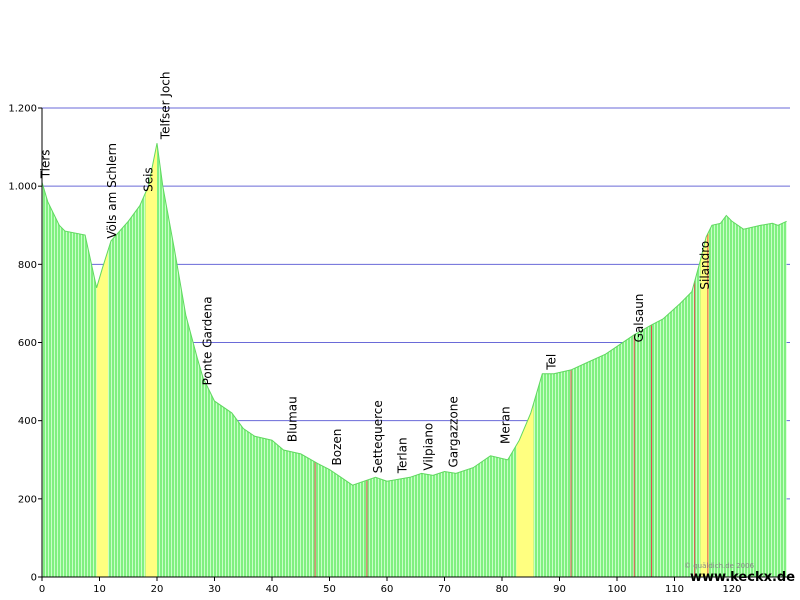  Describe the element at coordinates (214, 589) in the screenshot. I see `x-tick-label: 30` at that location.